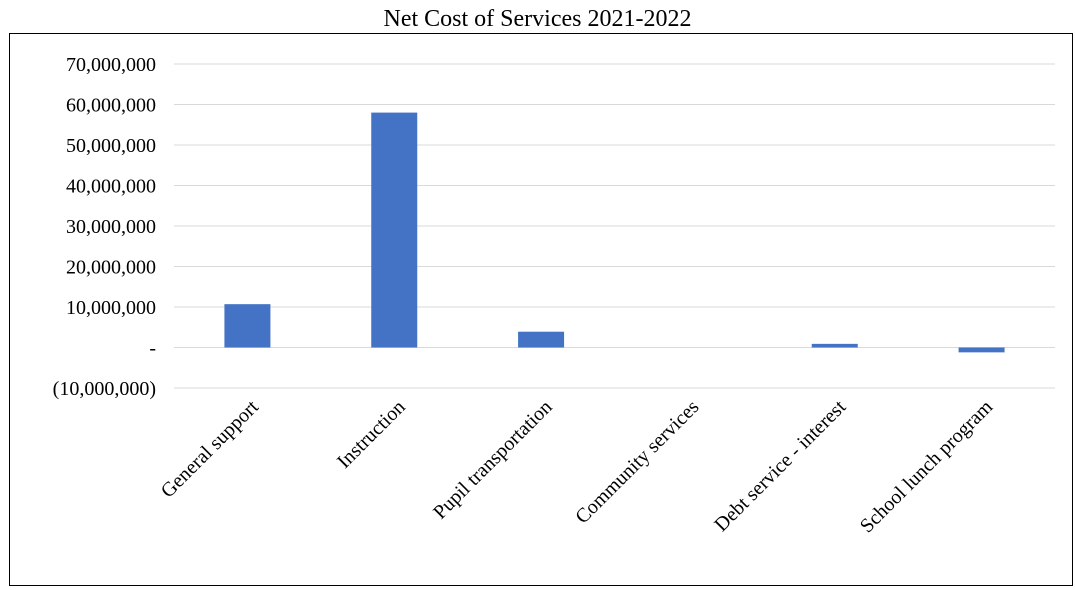 This screenshot has height=590, width=1075. What do you see at coordinates (780, 466) in the screenshot?
I see `x-category-label: Debt service - interest` at bounding box center [780, 466].